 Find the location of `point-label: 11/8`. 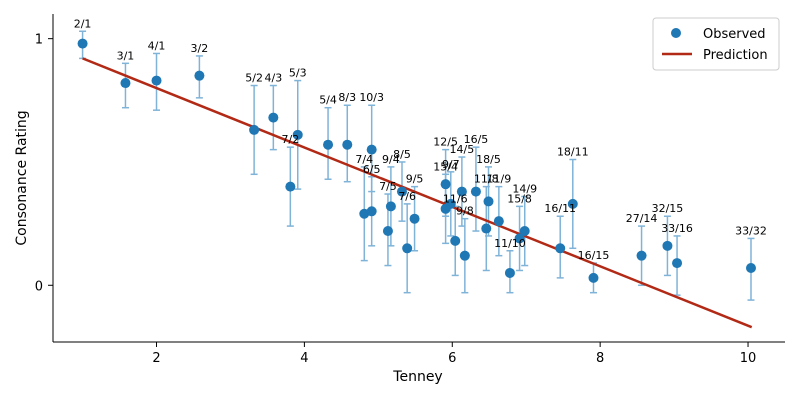

point-label: 11/8 is located at coordinates (486, 179).